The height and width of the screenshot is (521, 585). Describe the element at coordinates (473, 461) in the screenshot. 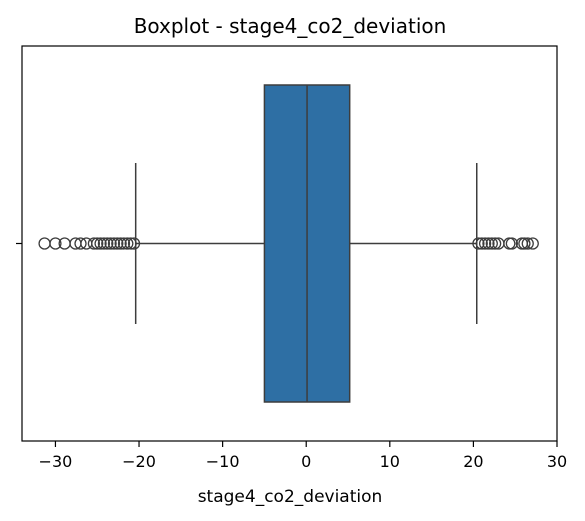

I see `x-tick-label: 20` at that location.